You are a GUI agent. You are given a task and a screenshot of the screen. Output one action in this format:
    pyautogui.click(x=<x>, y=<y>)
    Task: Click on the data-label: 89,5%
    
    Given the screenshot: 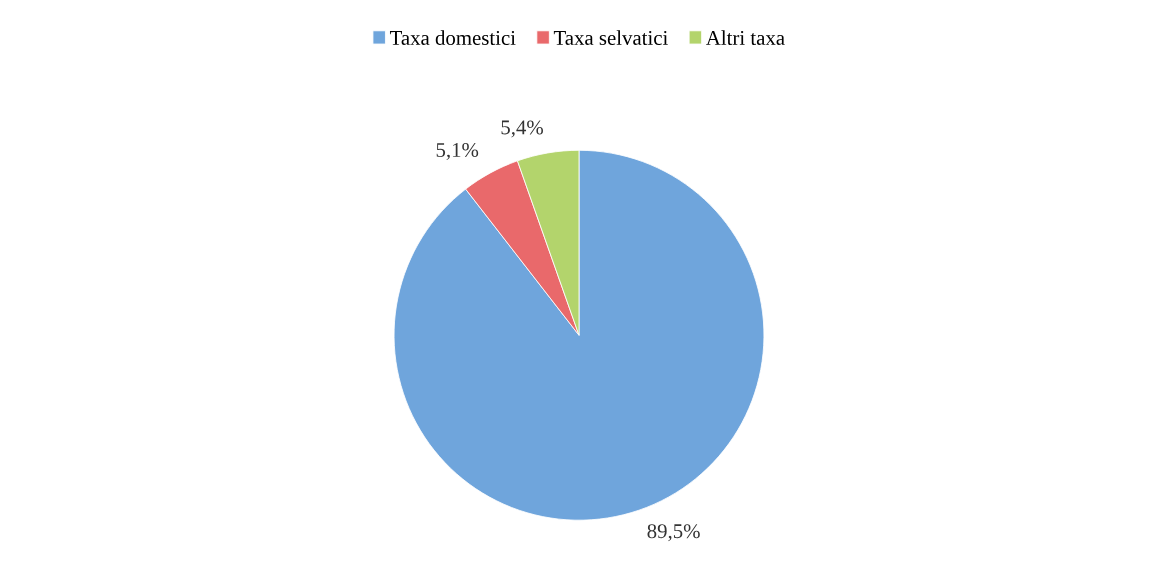 What is the action you would take?
    pyautogui.click(x=673, y=533)
    